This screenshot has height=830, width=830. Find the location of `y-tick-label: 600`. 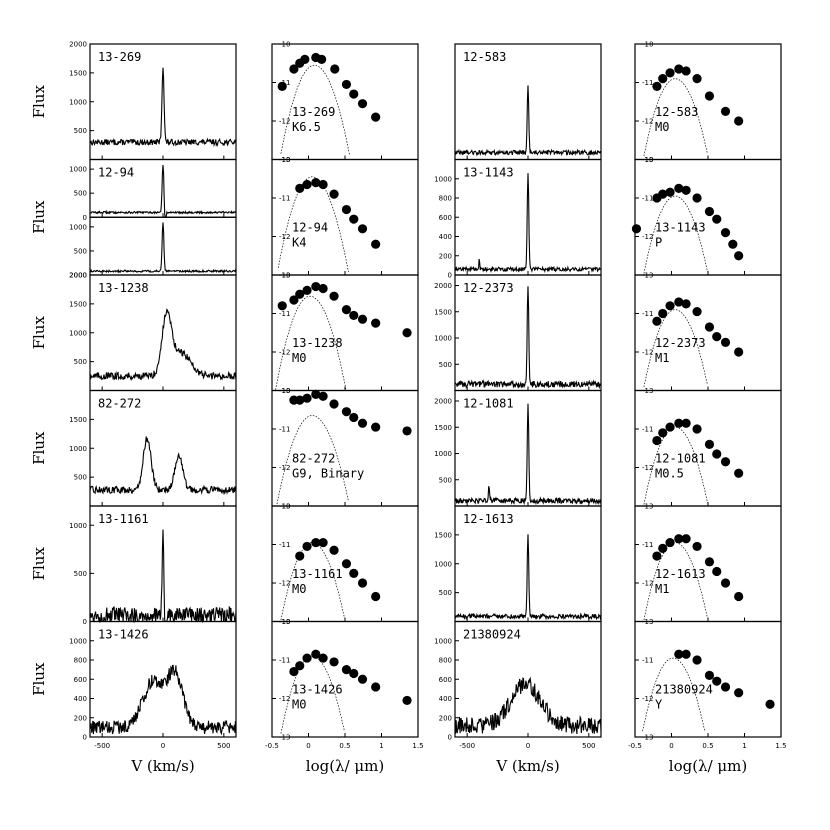

y-tick-label: 600 is located at coordinates (445, 218).